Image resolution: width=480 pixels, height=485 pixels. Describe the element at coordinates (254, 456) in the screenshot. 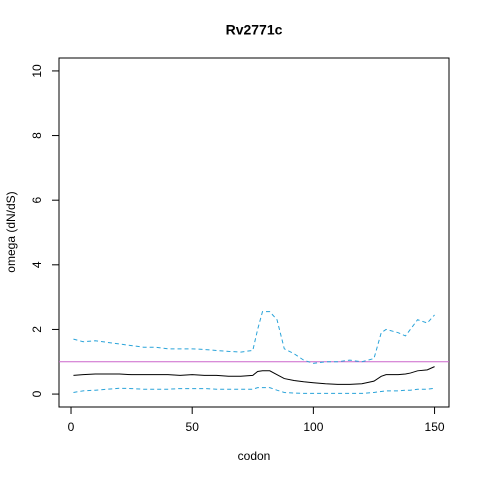

I see `x-axis-label: codon` at that location.